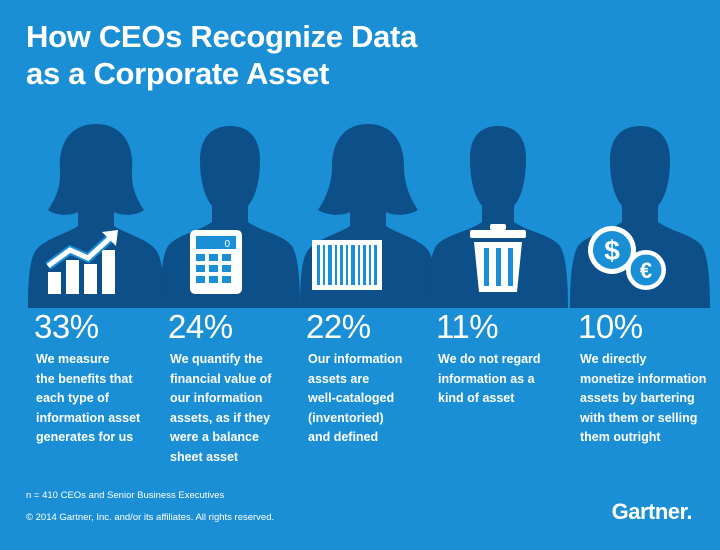 Image resolution: width=720 pixels, height=550 pixels. What do you see at coordinates (476, 398) in the screenshot?
I see `desc-line: kind of asset` at bounding box center [476, 398].